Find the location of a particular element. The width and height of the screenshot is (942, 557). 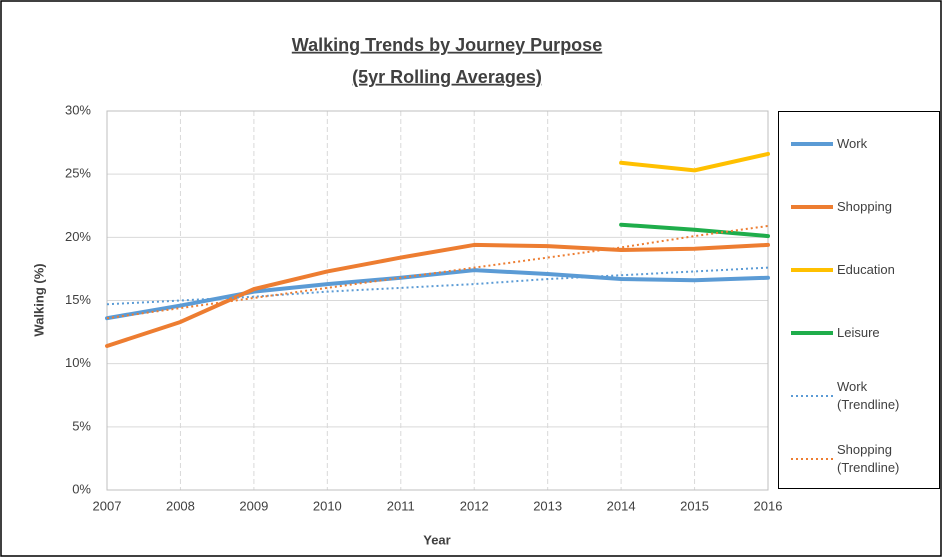

legend-label: Leisure is located at coordinates (858, 333).